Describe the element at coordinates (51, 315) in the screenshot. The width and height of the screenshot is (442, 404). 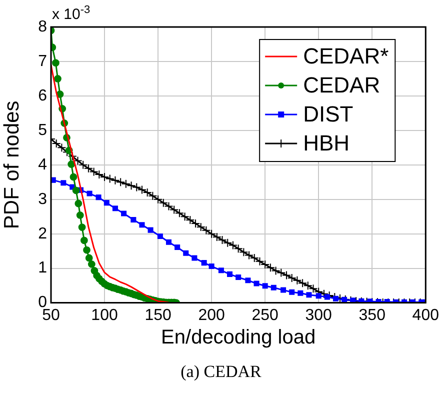
I see `x-tick-label: 50` at that location.